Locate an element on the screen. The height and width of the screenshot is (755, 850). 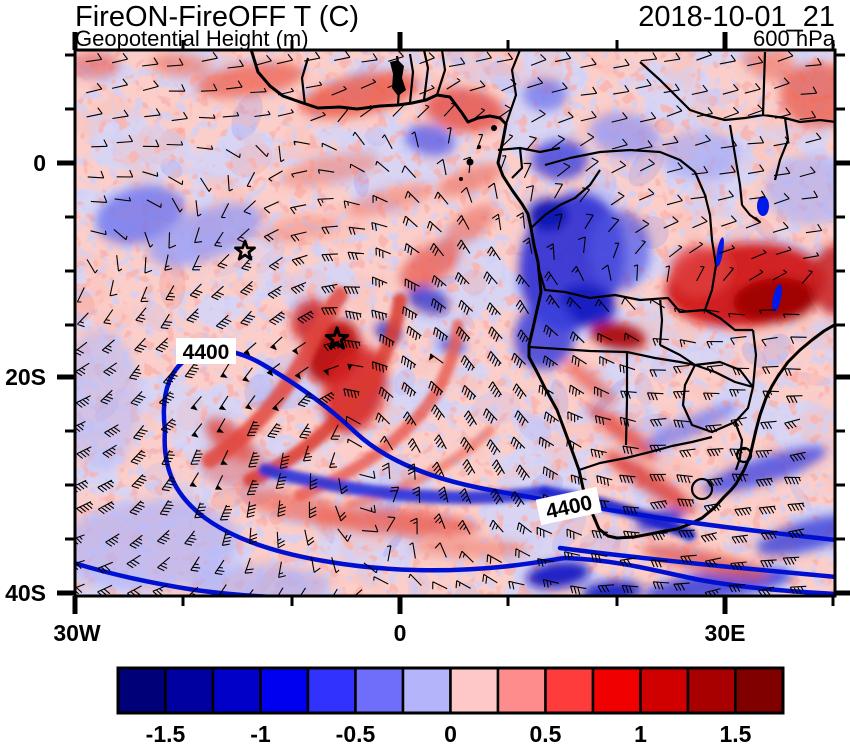
colorbar-tick-label: 0.5 is located at coordinates (546, 734).